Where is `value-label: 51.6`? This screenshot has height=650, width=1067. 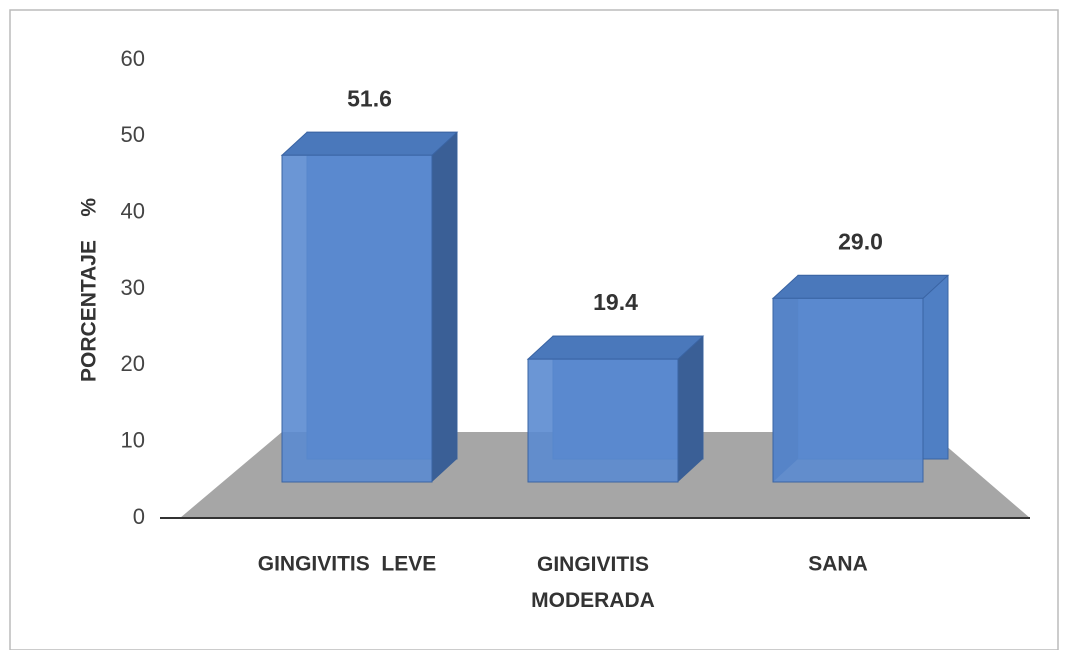
value-label: 51.6 is located at coordinates (369, 98).